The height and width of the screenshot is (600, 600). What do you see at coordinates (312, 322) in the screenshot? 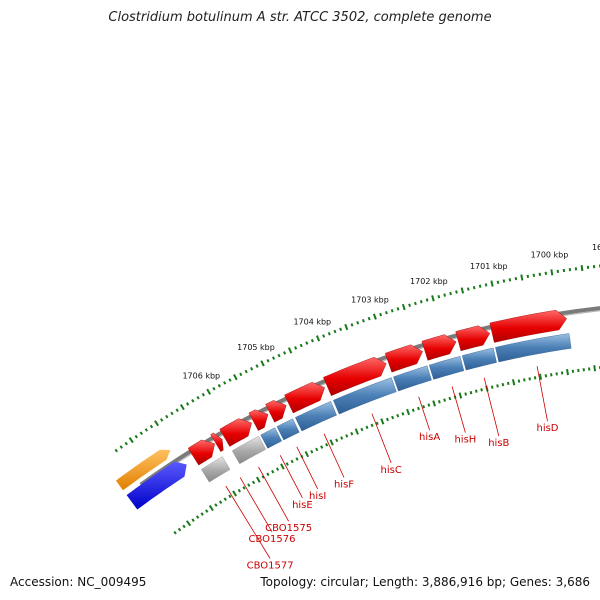
I see `scale-tick-label: 1704 kbp` at bounding box center [312, 322].